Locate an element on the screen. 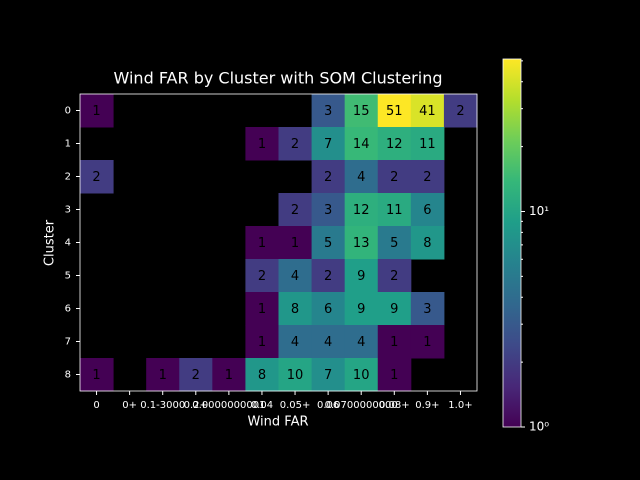 The image size is (640, 480). x-tick-label: 0.08+ is located at coordinates (394, 405).